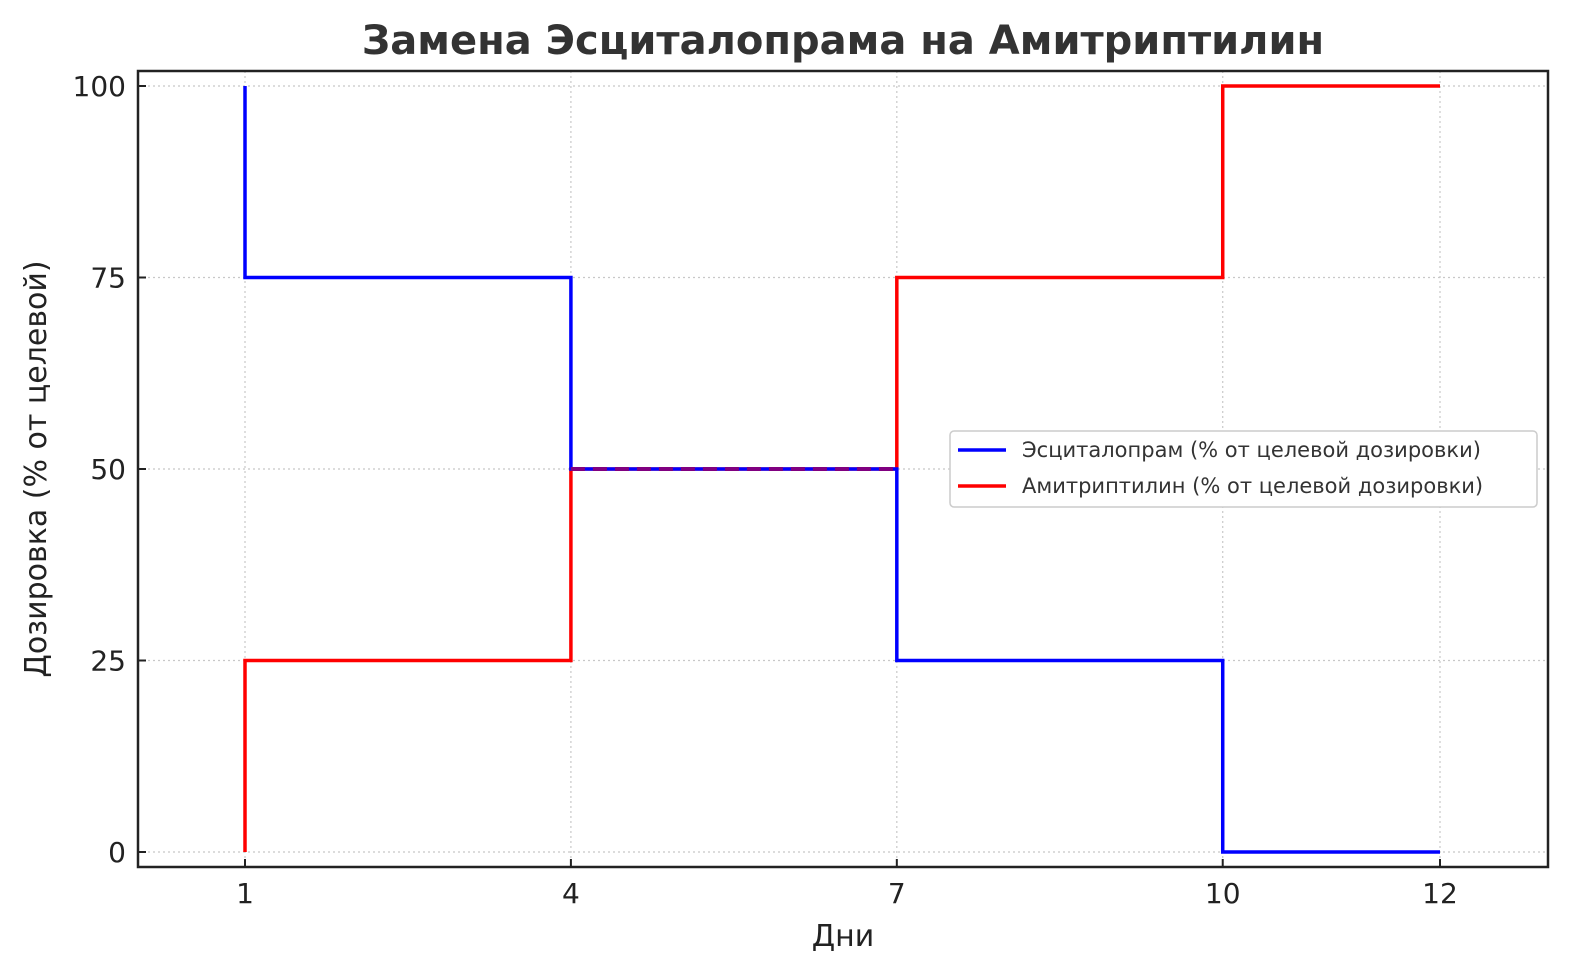 Image resolution: width=1580 pixels, height=980 pixels. I want to click on chart-title: Замена Эсциталопрама на Амитриптилин, so click(843, 41).